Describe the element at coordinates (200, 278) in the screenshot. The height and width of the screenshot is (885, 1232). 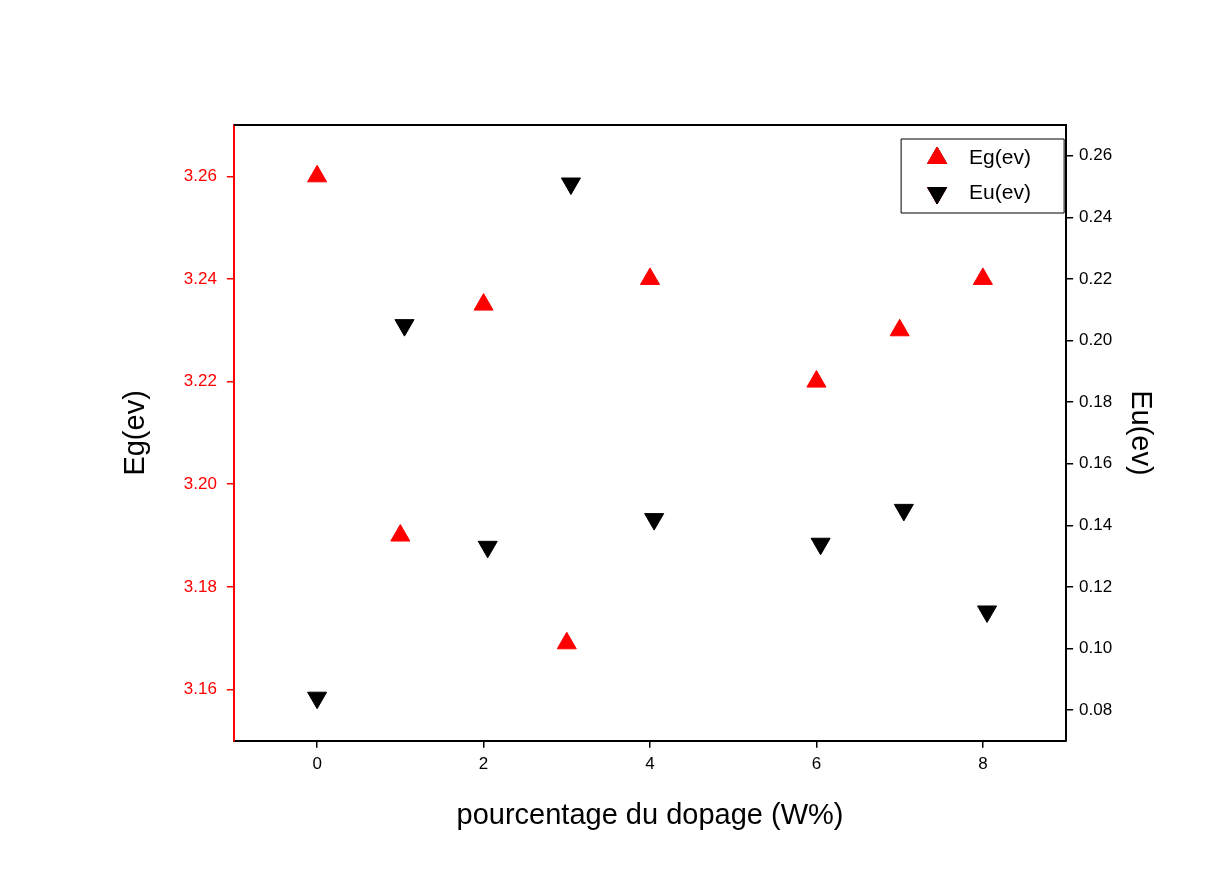
I see `y-tick-label: 3.24` at that location.